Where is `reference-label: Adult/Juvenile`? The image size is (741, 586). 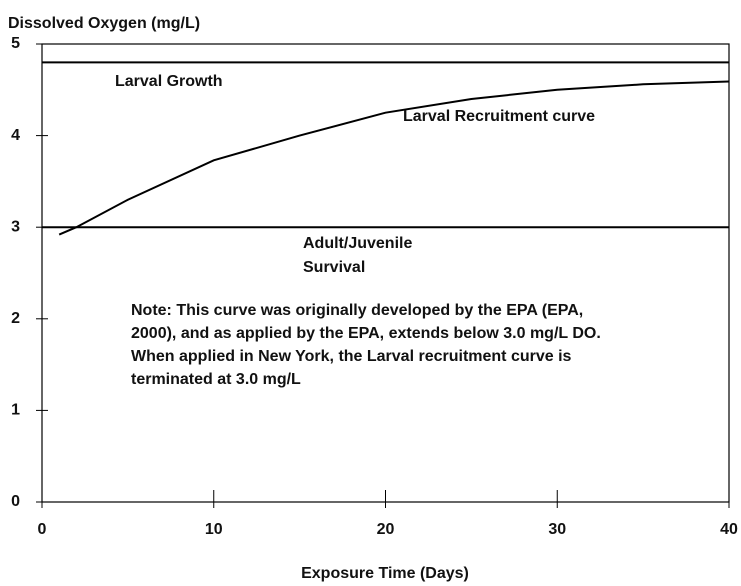 reference-label: Adult/Juvenile is located at coordinates (357, 243).